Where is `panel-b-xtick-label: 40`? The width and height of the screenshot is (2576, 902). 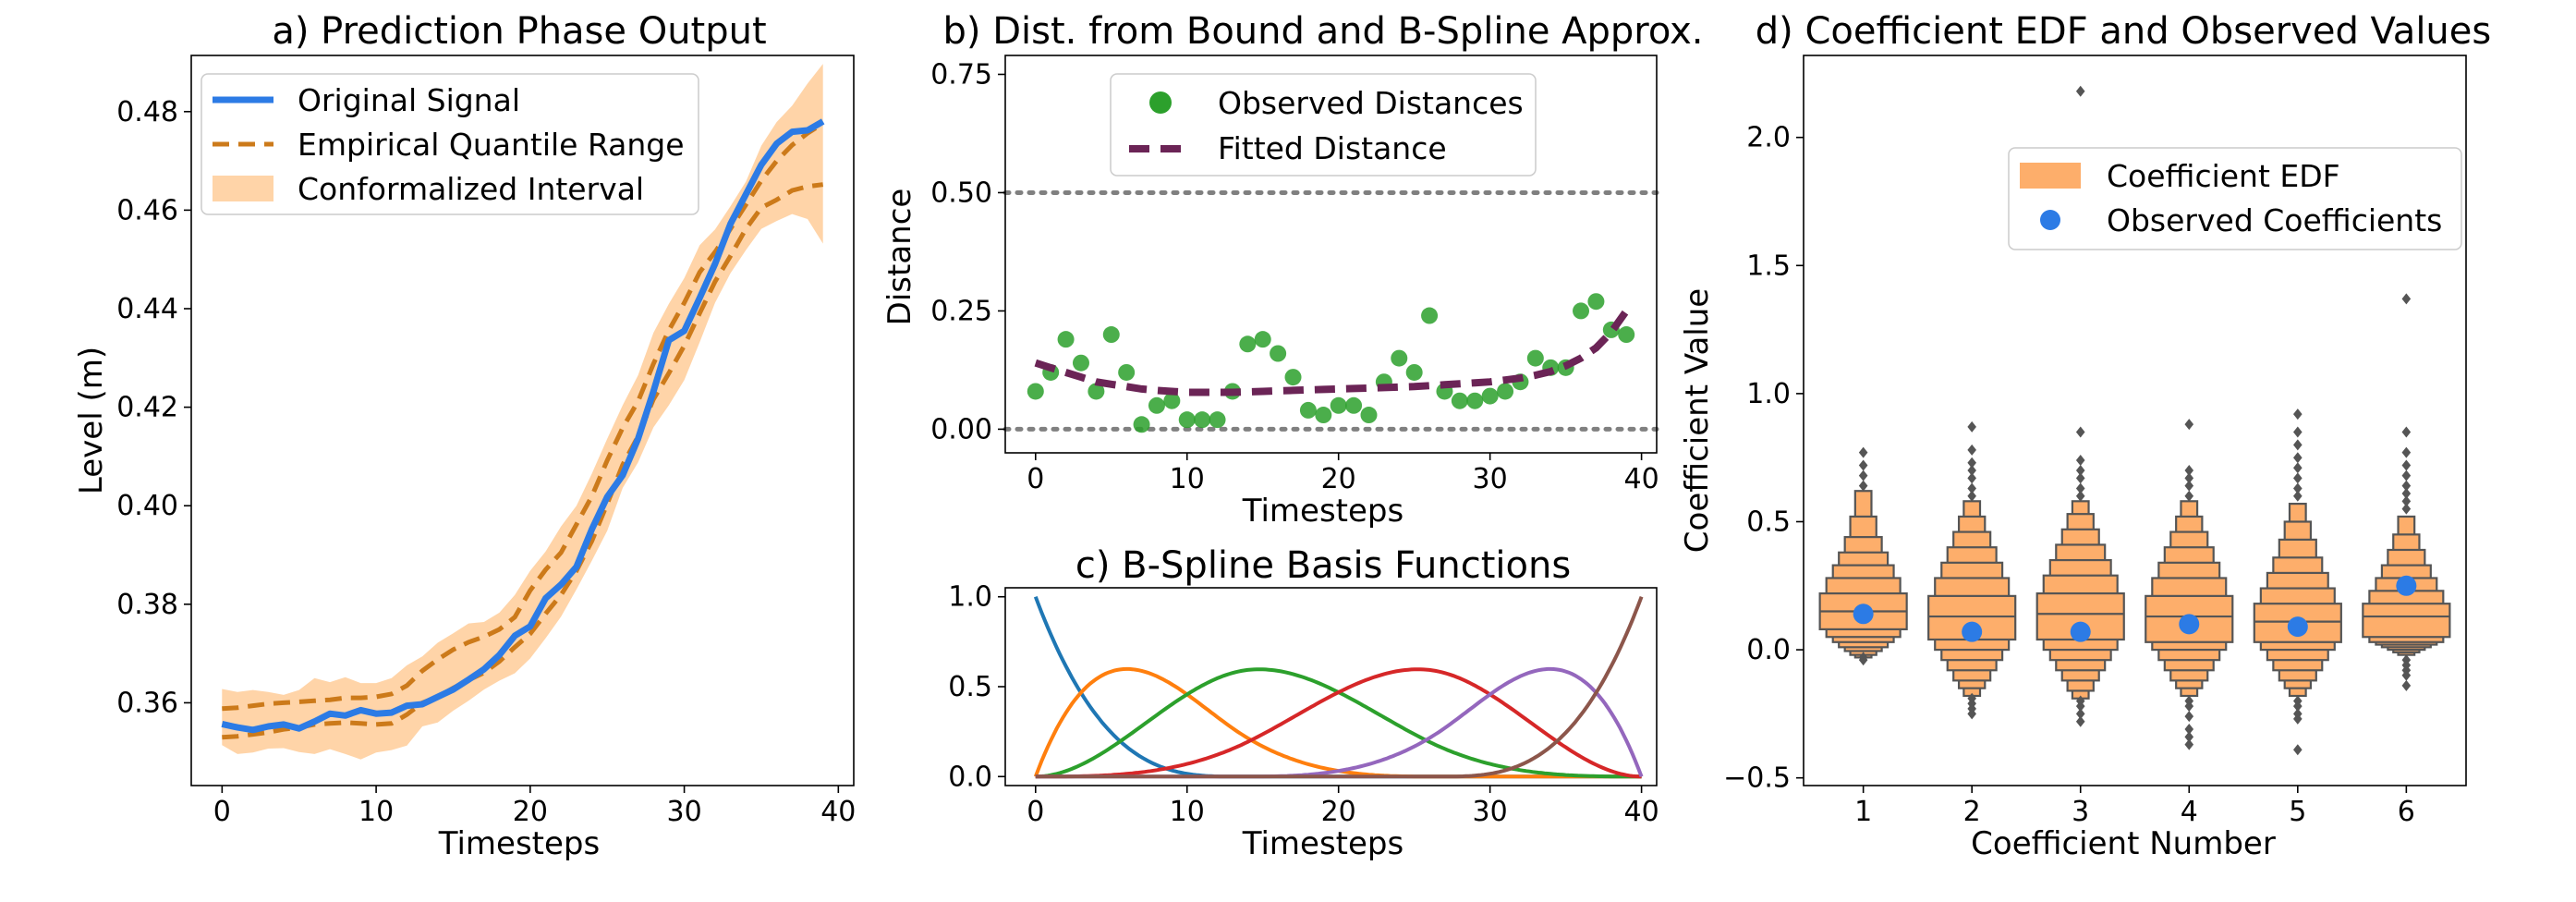 panel-b-xtick-label: 40 is located at coordinates (1641, 479).